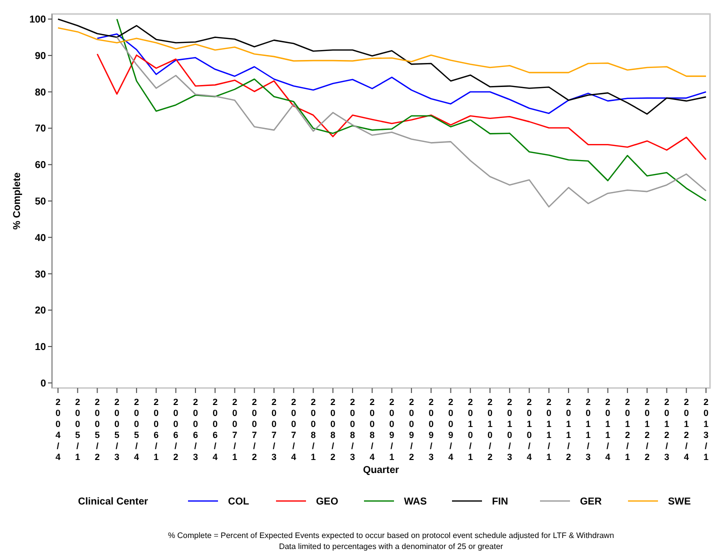 This screenshot has height=556, width=712. Describe the element at coordinates (372, 429) in the screenshot. I see `x-tick-label: 2008/4` at that location.